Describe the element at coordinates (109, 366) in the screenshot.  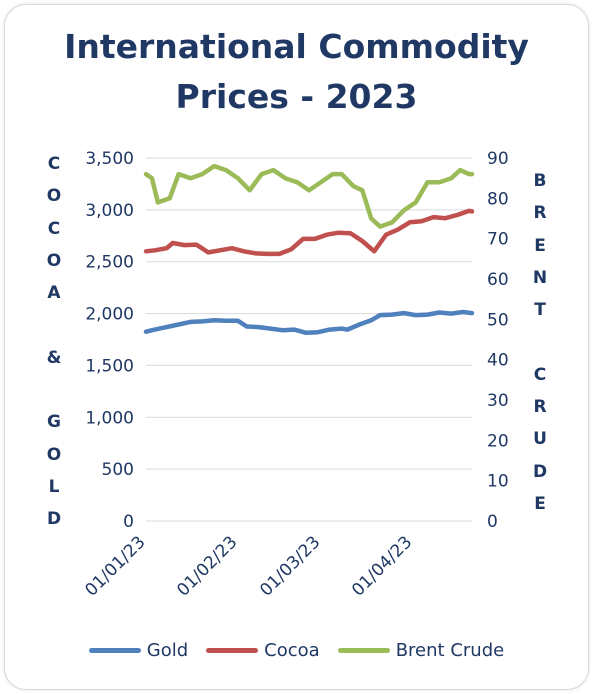
I see `left-tick-label-4: 1,500` at that location.